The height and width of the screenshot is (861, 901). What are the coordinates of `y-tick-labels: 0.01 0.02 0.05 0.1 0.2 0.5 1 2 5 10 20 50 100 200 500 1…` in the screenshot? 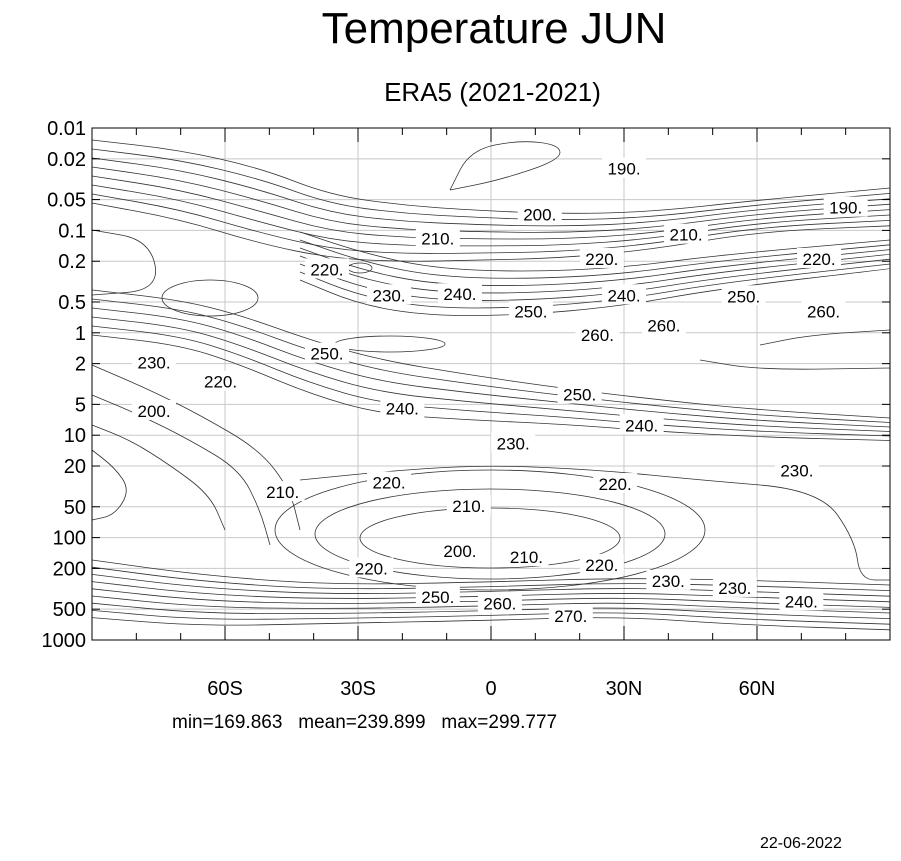 It's located at (64, 385).